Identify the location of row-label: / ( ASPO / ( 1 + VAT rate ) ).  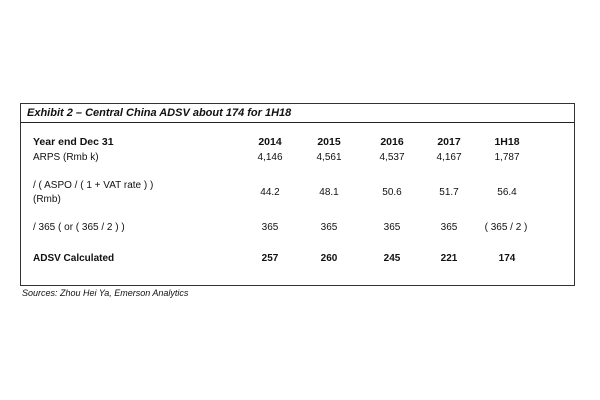
(93, 185).